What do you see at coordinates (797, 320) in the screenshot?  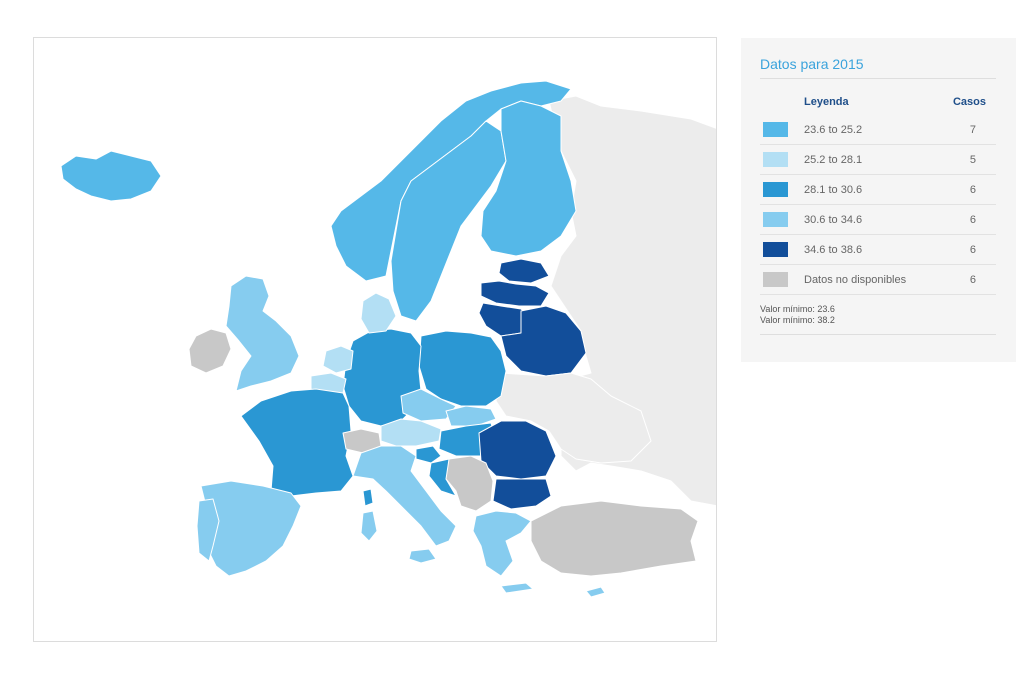 I see `legend-note-max: Valor mínimo: 38.2` at bounding box center [797, 320].